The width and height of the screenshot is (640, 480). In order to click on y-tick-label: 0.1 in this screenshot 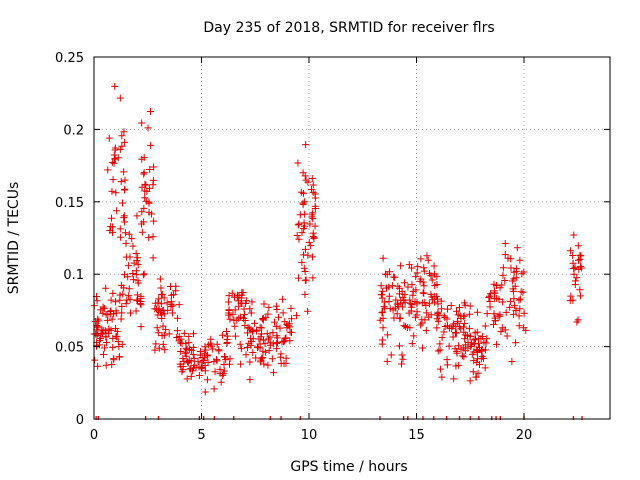, I will do `click(73, 275)`.